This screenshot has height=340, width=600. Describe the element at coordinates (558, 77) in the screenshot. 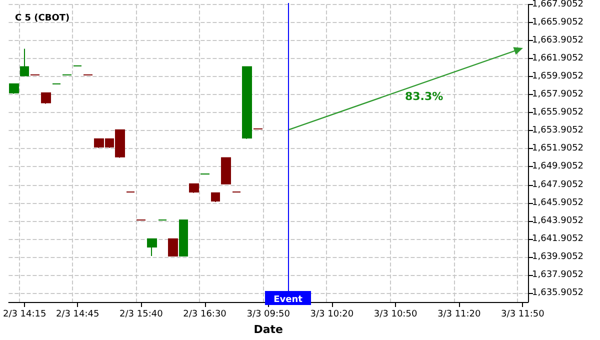

I see `y-tick-label: 1,659.9052` at that location.